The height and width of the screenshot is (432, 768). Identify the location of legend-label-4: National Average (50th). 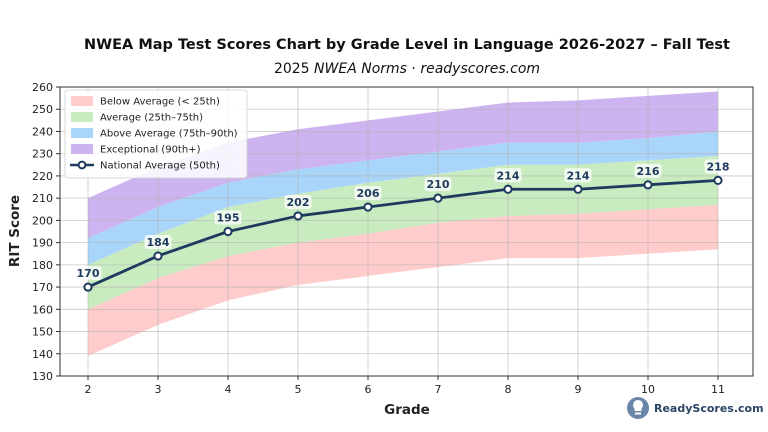
(160, 166).